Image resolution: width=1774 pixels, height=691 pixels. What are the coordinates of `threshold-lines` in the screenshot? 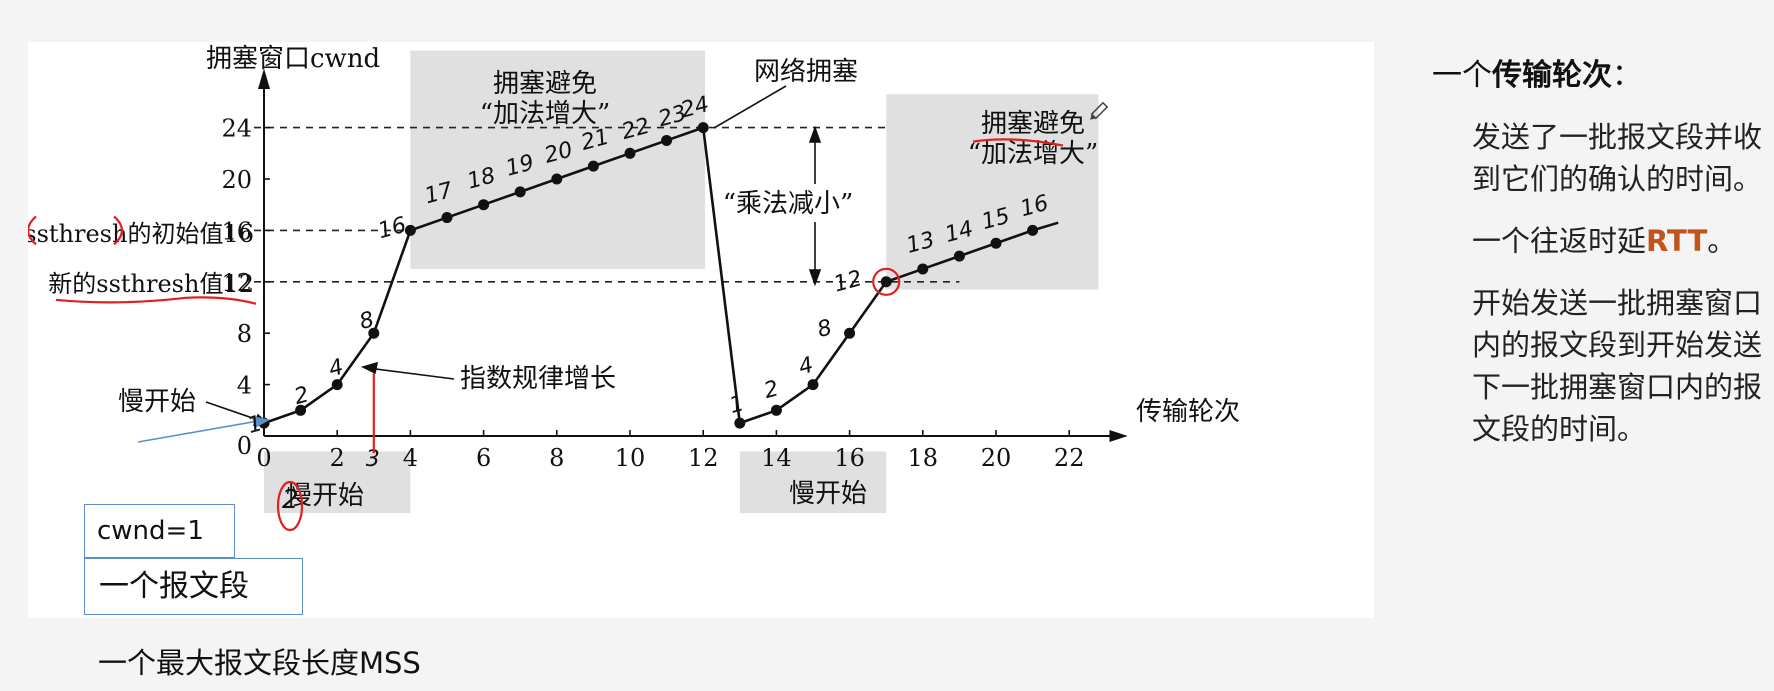 It's located at (607, 204).